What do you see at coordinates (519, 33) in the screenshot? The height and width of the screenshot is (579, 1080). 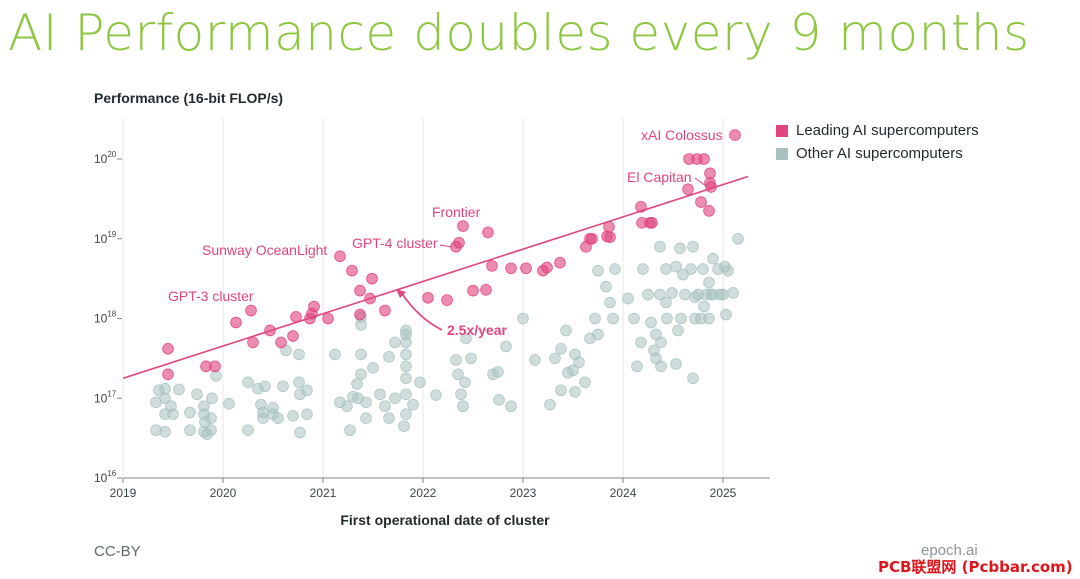 I see `page-title: AI Performance doubles every 9 months` at bounding box center [519, 33].